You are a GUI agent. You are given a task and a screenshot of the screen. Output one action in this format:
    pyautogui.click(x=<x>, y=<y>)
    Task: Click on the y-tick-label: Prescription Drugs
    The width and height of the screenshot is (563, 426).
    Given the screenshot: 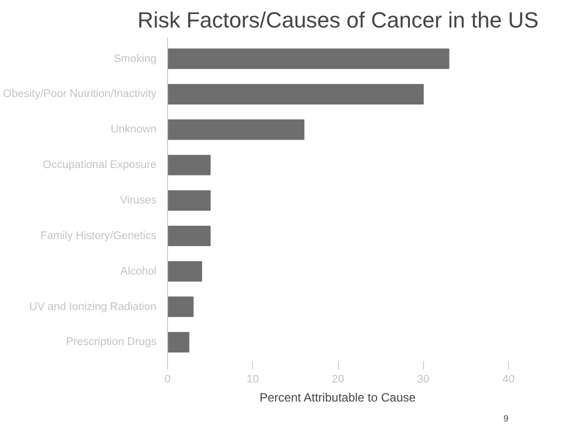 What is the action you would take?
    pyautogui.click(x=111, y=342)
    